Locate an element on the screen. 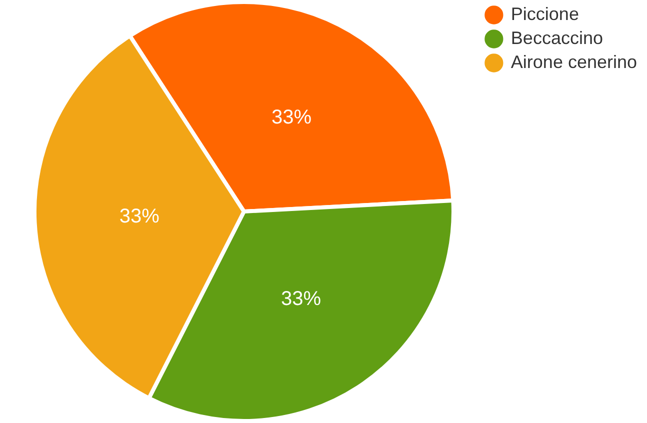  legend-label: Piccione is located at coordinates (544, 14).